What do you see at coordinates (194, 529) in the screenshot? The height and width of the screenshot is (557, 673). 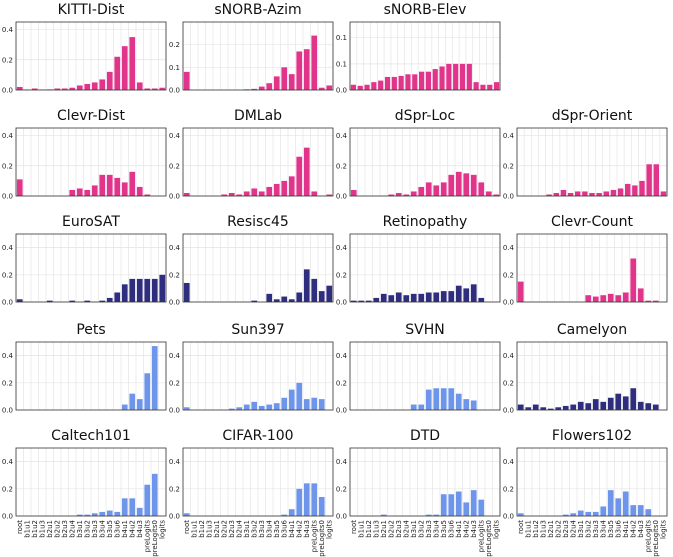 I see `x-tick-label: b1u1` at bounding box center [194, 529].